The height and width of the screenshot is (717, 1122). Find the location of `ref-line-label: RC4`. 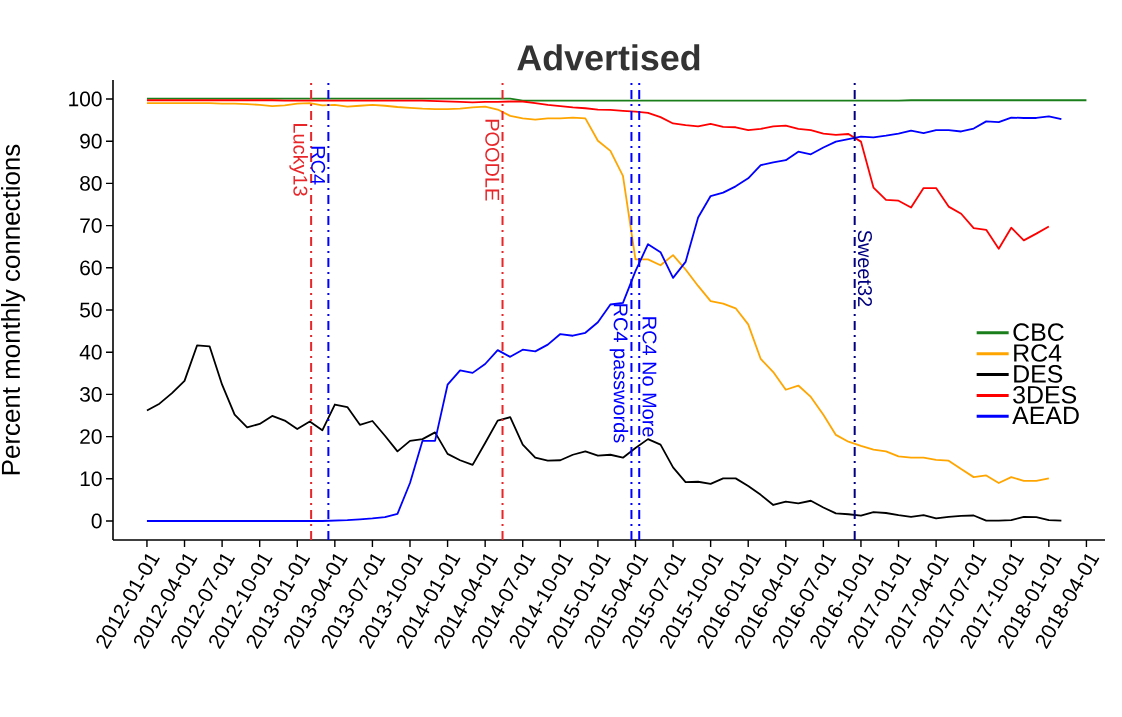

ref-line-label: RC4 is located at coordinates (318, 165).